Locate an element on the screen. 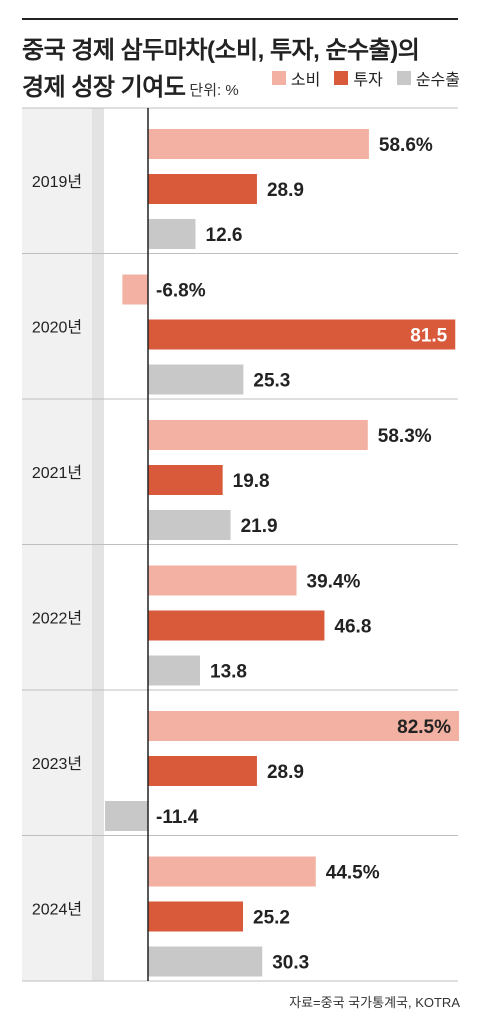  legend-item-investment: 투자 is located at coordinates (358, 78).